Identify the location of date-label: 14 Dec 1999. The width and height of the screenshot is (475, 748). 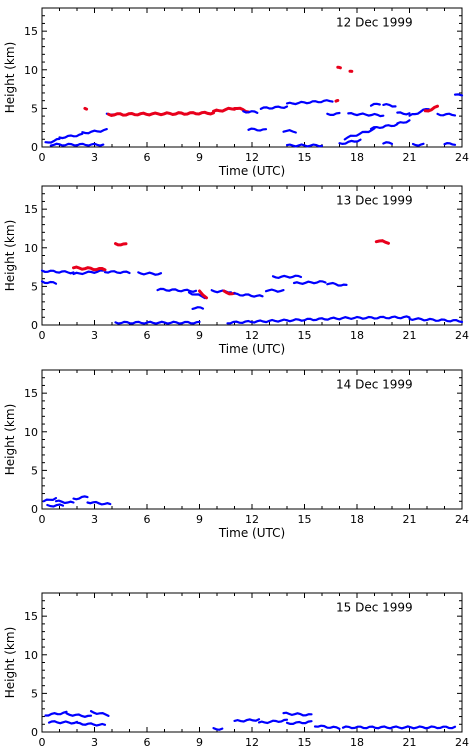
(374, 385).